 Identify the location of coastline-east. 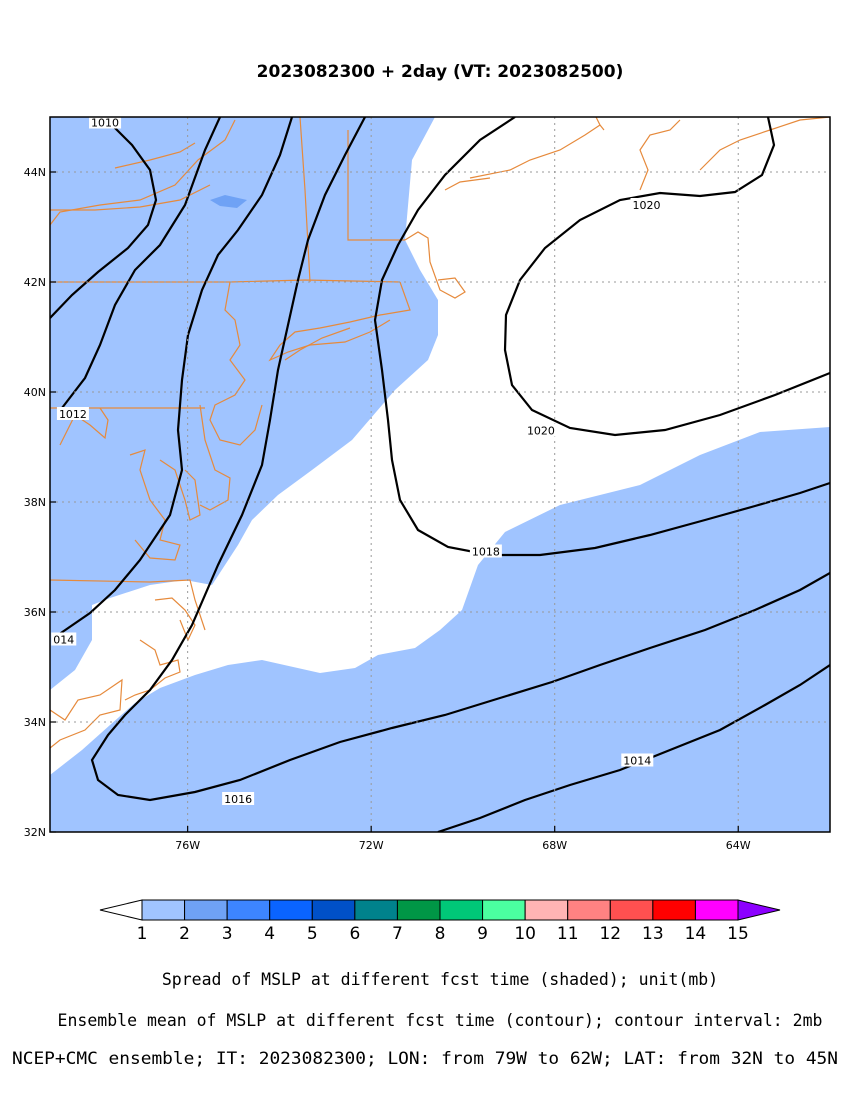
(143, 172).